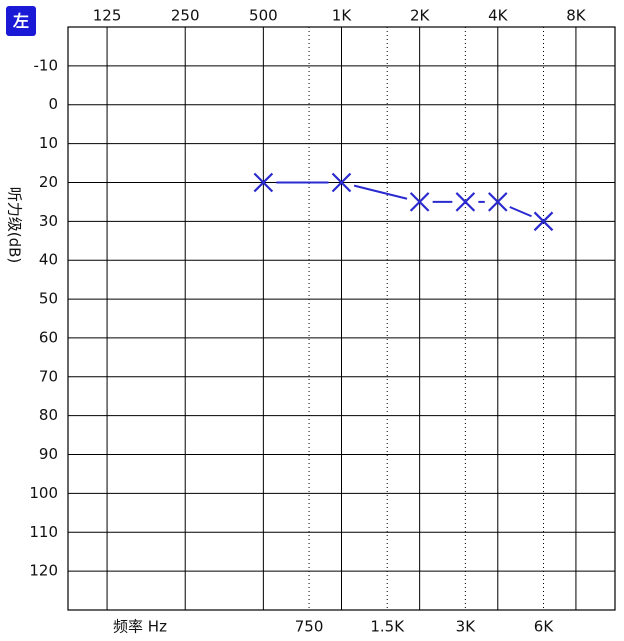  I want to click on x-minor-tick-label: 1.5K, so click(387, 627).